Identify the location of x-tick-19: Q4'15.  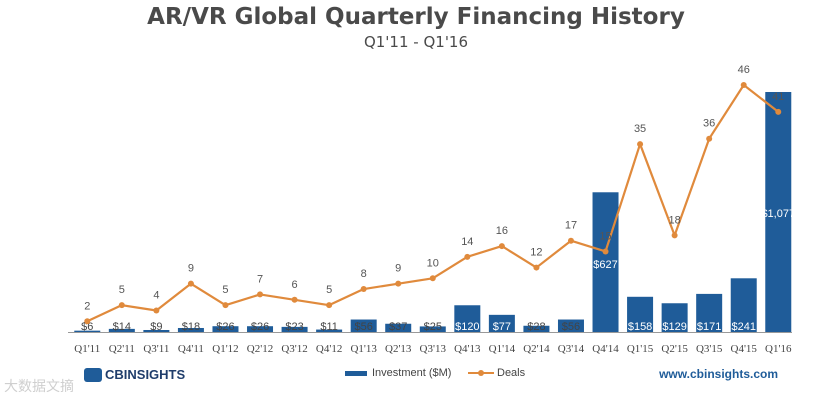
(744, 349).